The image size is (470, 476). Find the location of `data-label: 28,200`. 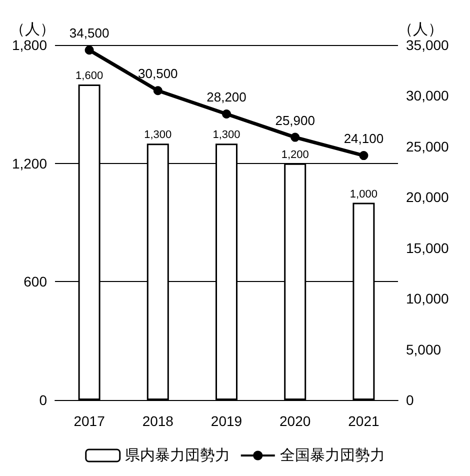

data-label: 28,200 is located at coordinates (226, 96).